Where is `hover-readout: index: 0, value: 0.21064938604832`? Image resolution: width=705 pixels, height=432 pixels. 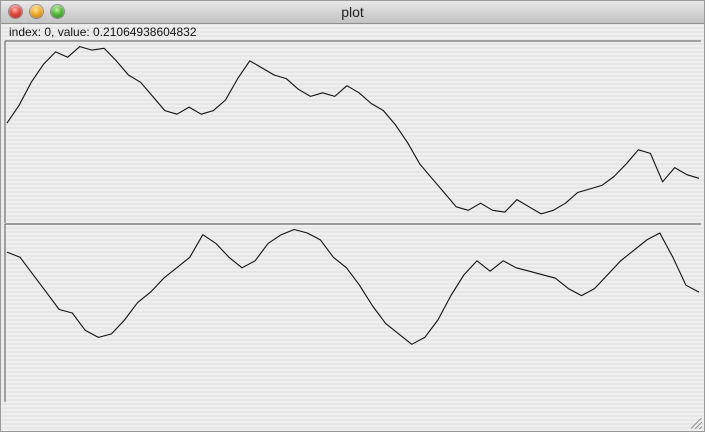 hover-readout: index: 0, value: 0.21064938604832 is located at coordinates (103, 32).